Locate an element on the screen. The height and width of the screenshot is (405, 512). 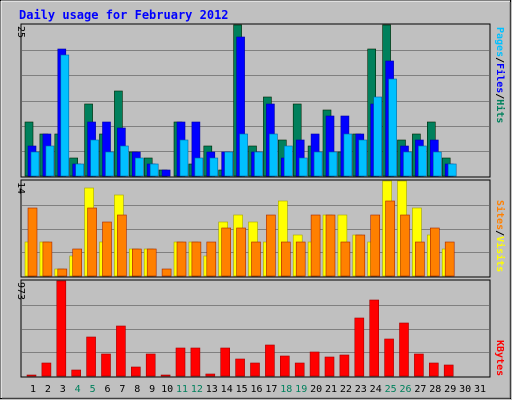
x-tick-label-day-19: 19 is located at coordinates (301, 389).